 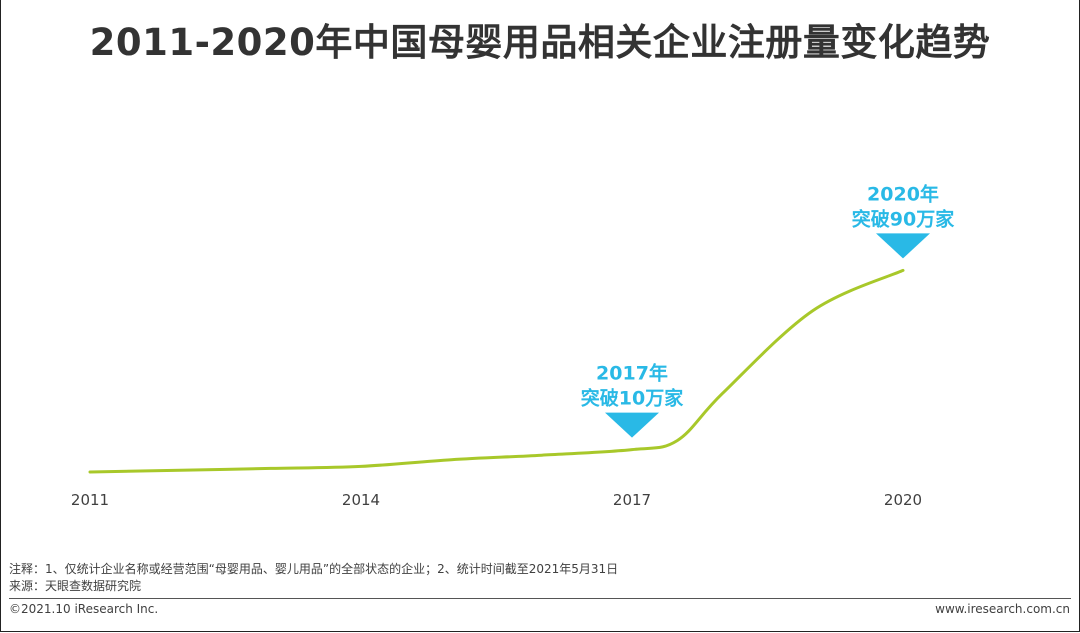 I want to click on x-tick-label-2017: 2017, so click(x=632, y=500).